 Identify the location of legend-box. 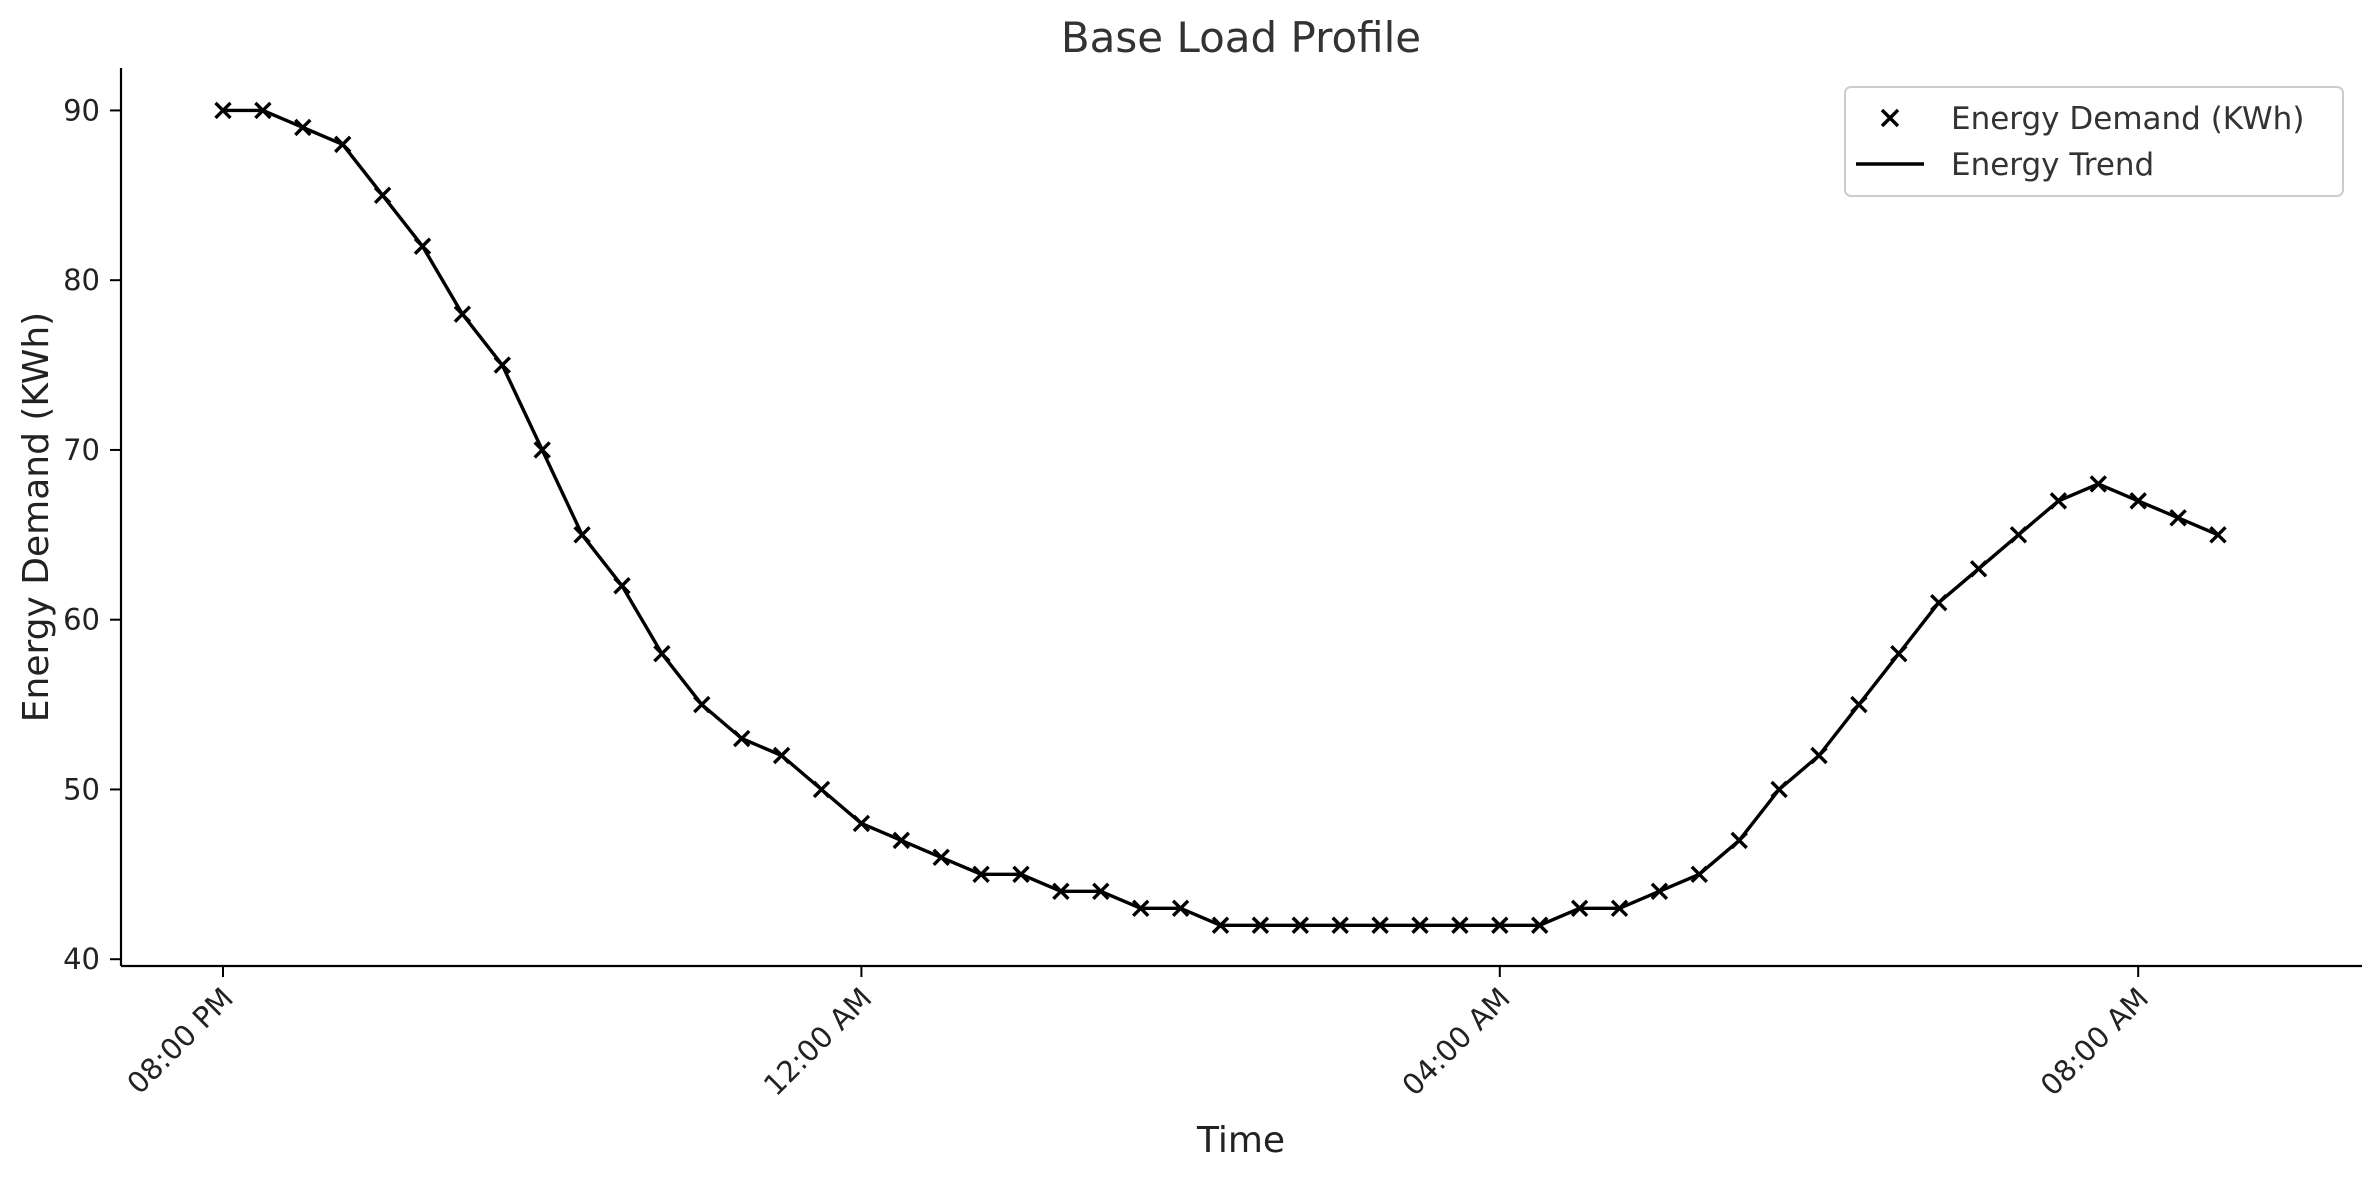
(2094, 141).